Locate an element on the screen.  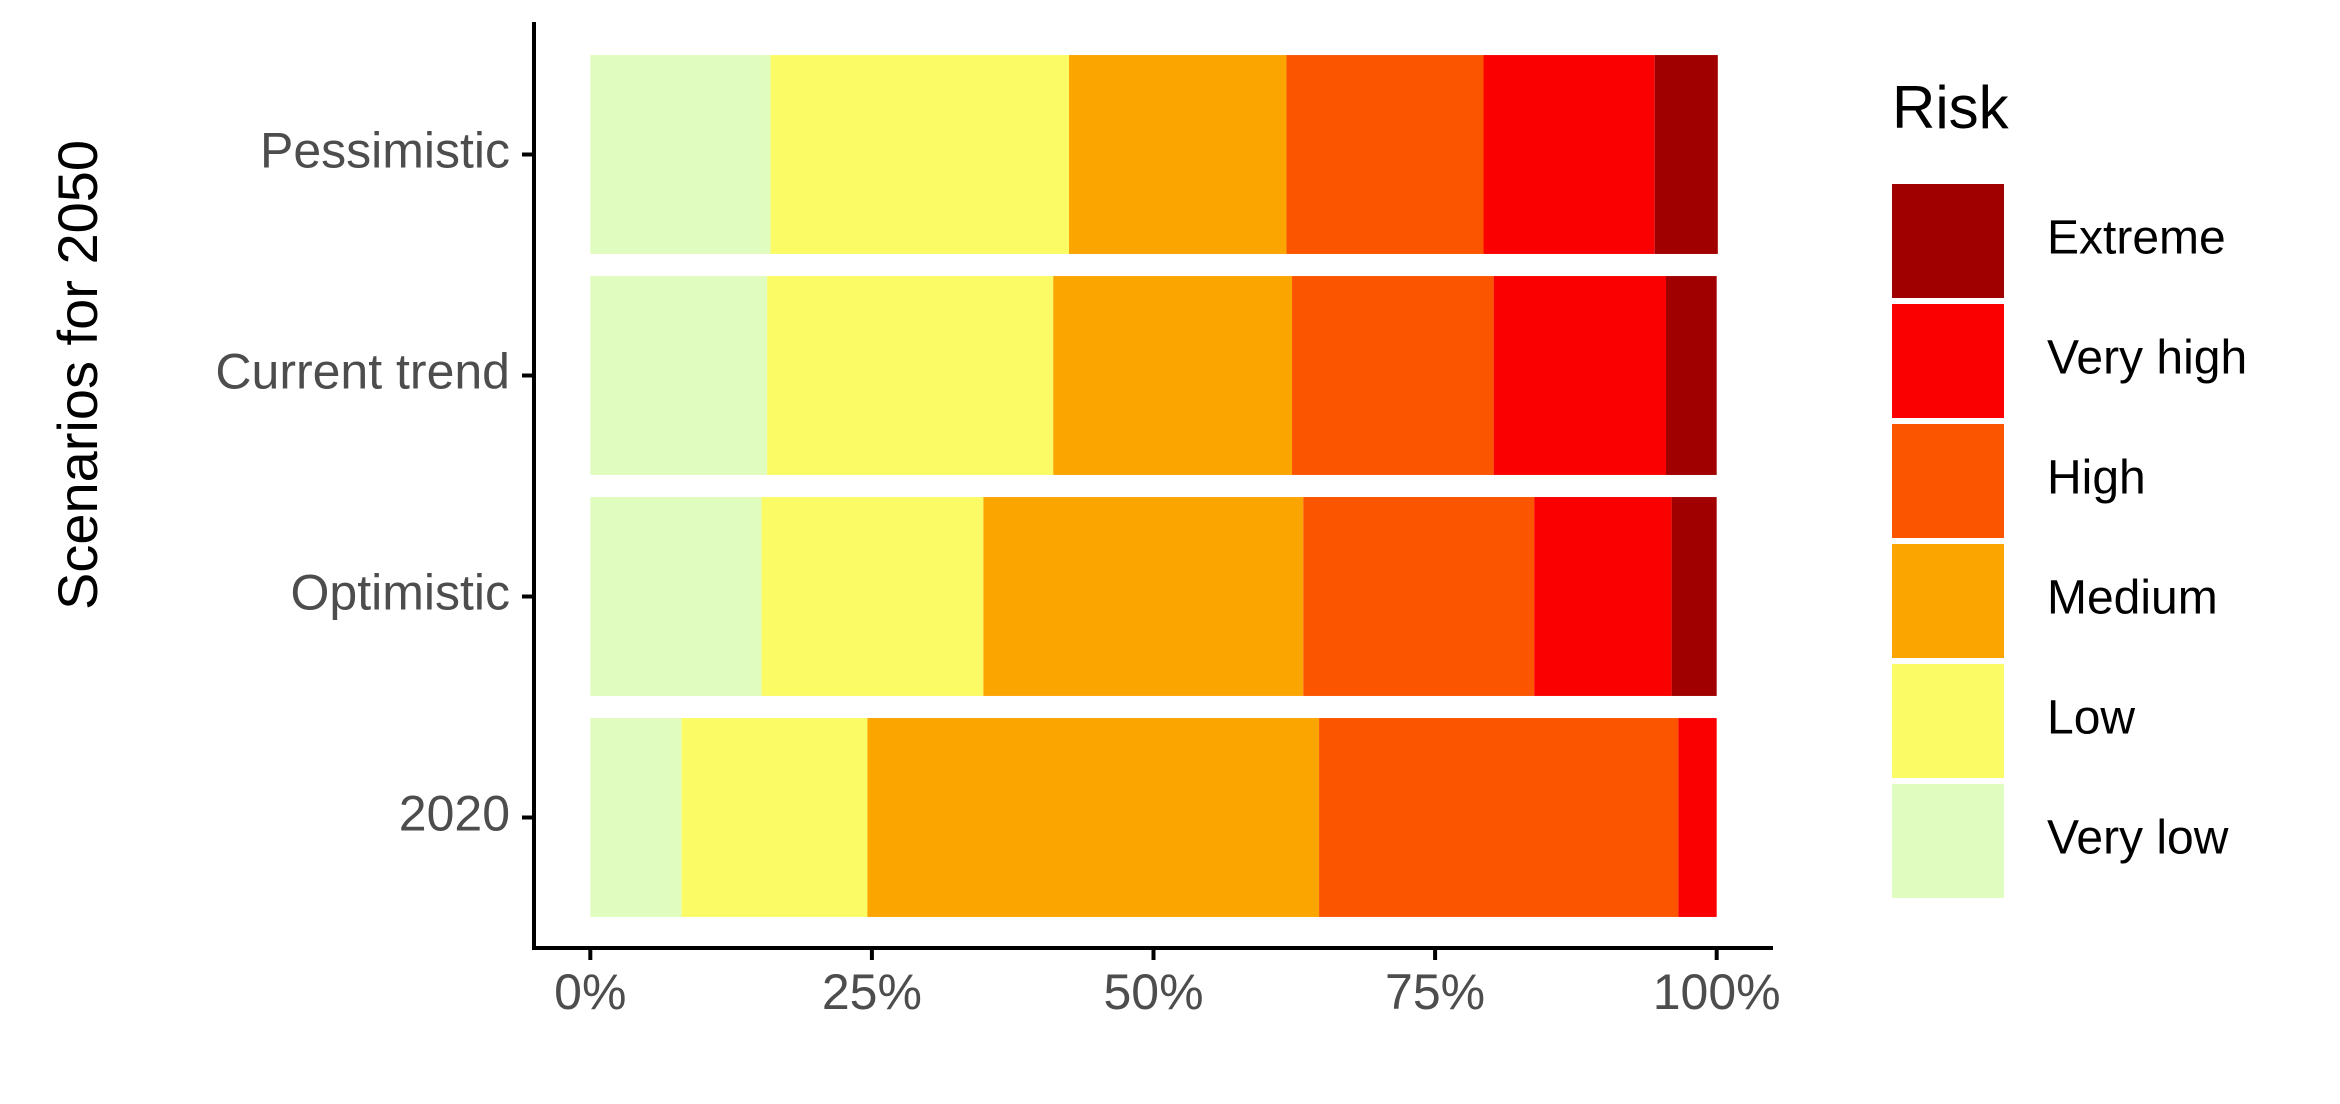
x-tick-label: 100% is located at coordinates (1717, 992).